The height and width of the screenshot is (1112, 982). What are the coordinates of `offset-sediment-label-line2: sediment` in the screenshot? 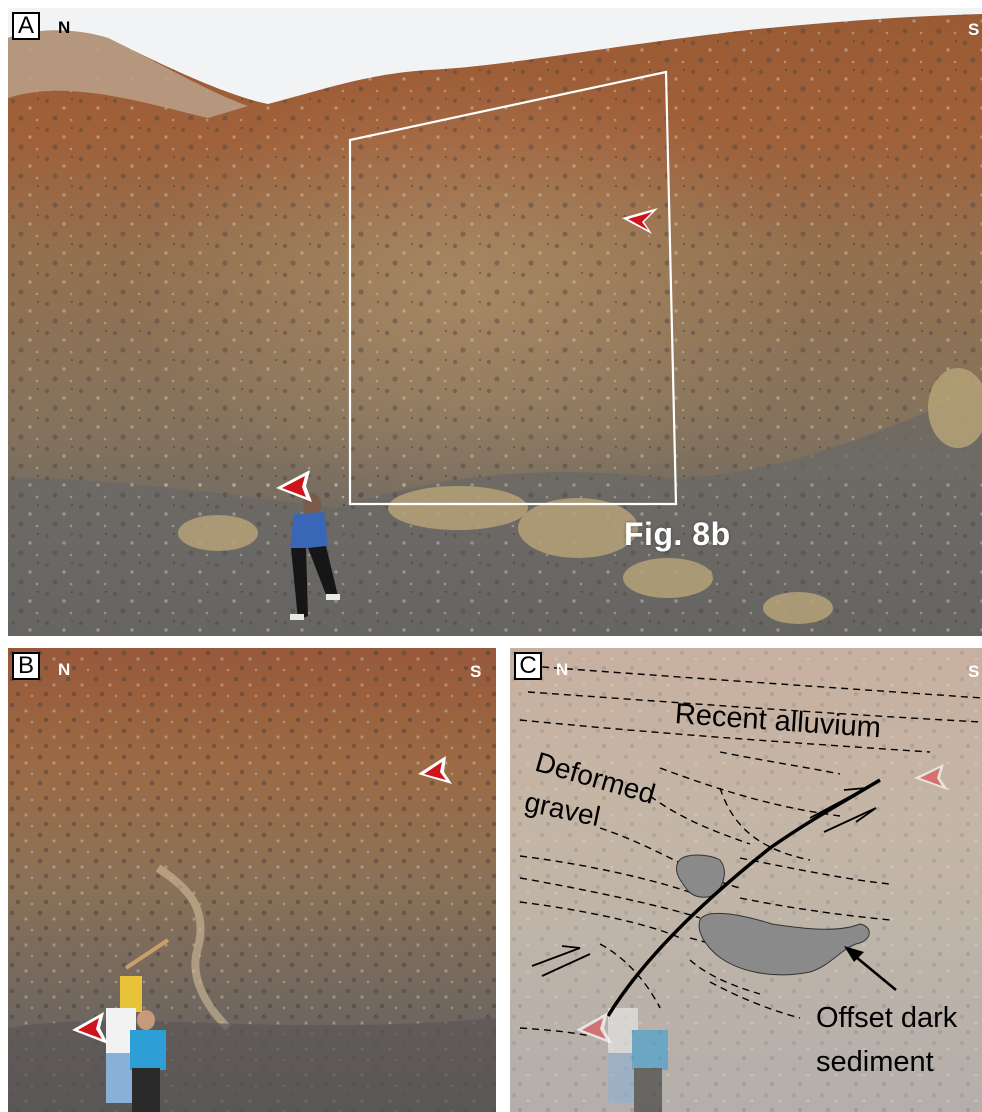 It's located at (875, 1062).